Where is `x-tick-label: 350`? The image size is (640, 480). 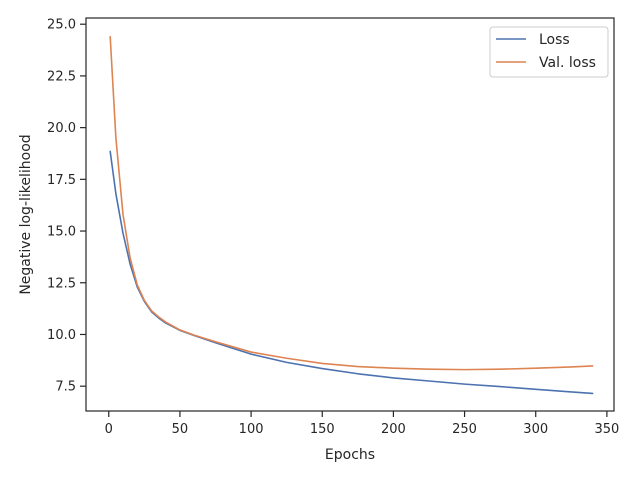 x-tick-label: 350 is located at coordinates (606, 429).